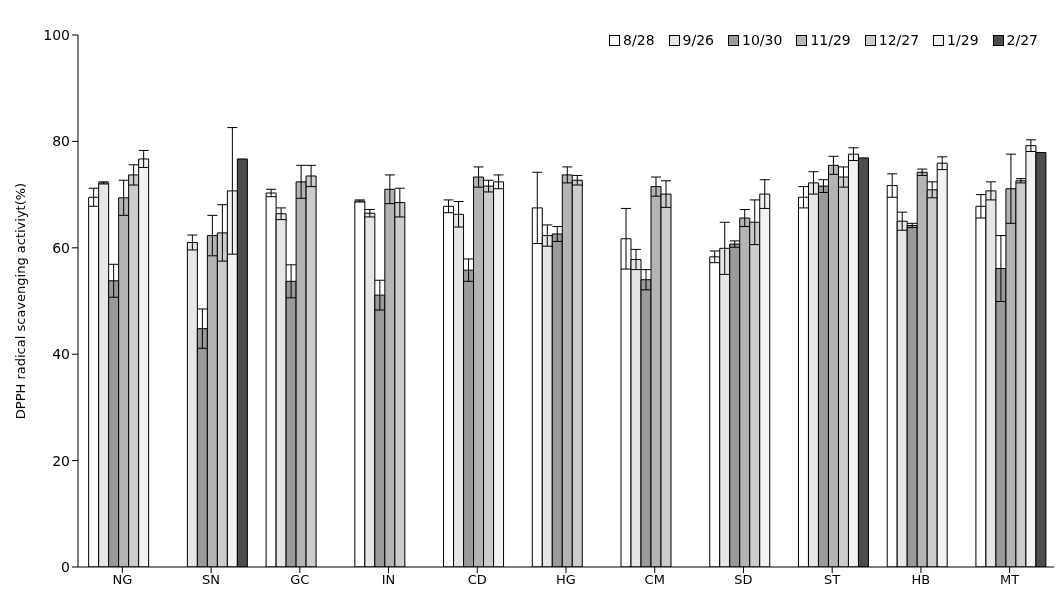  Describe the element at coordinates (743, 580) in the screenshot. I see `x-tick-label: SD` at that location.